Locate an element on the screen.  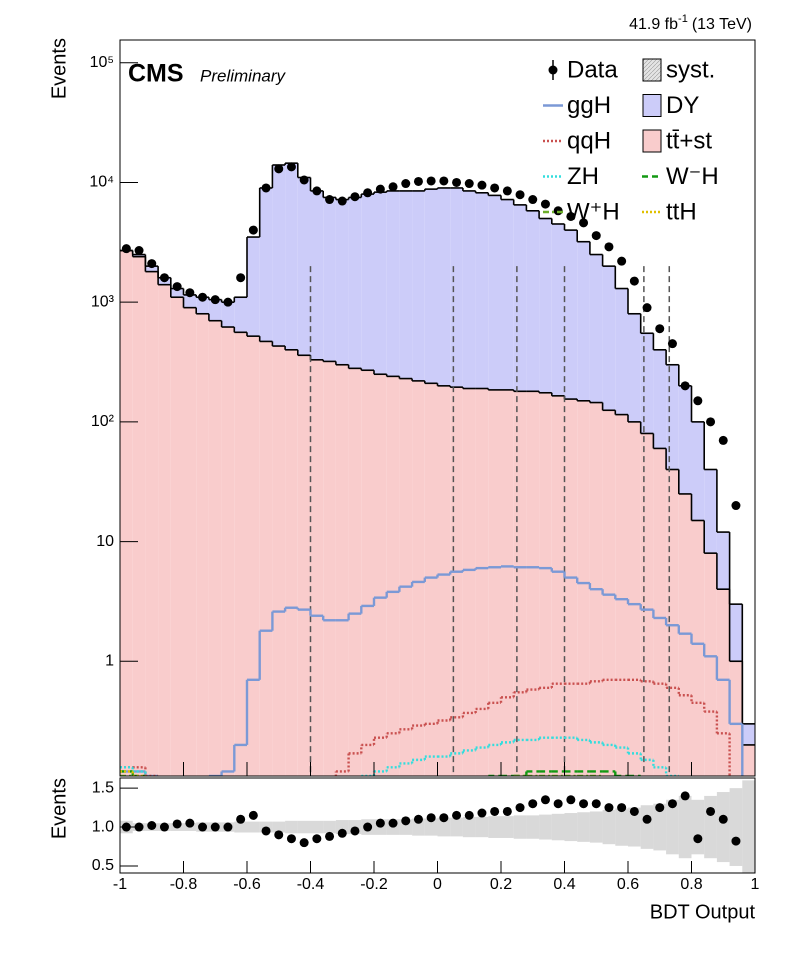
legend: Data syst. ggH DY qqH tt̄+st ZH W⁻H W⁺H ttH is located at coordinates (631, 140).